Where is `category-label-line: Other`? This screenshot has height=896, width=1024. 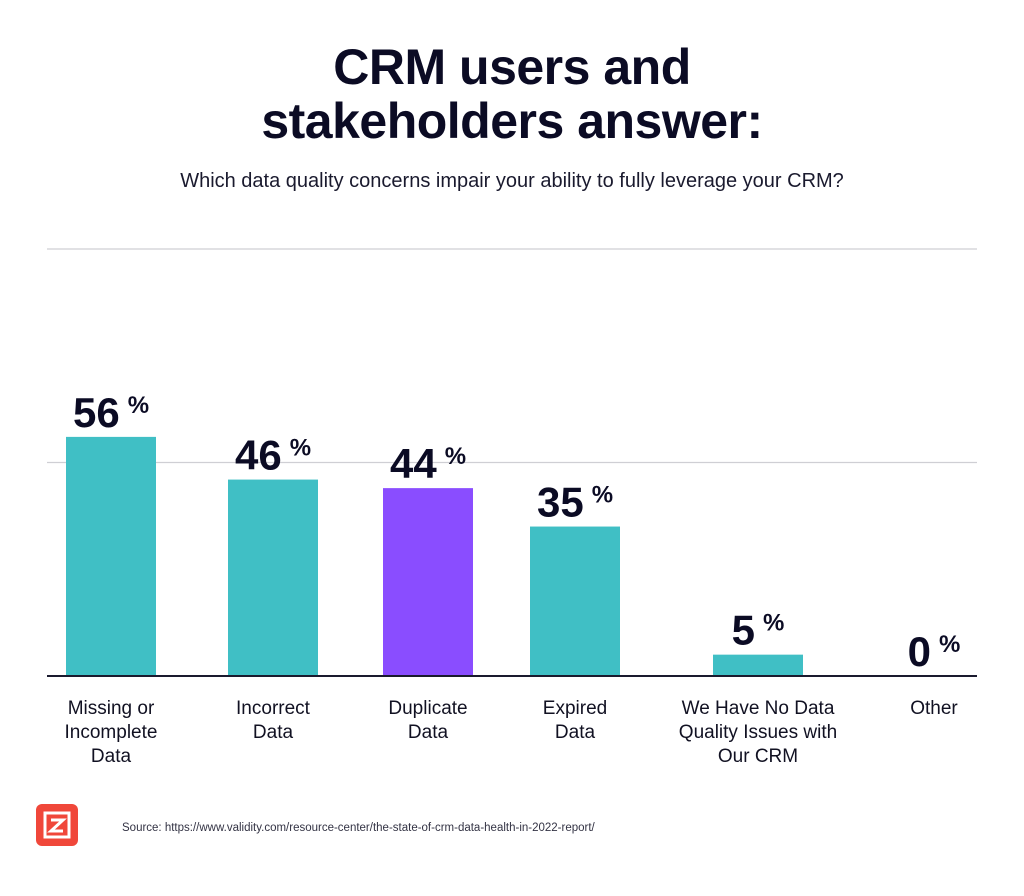
category-label-line: Other is located at coordinates (934, 708).